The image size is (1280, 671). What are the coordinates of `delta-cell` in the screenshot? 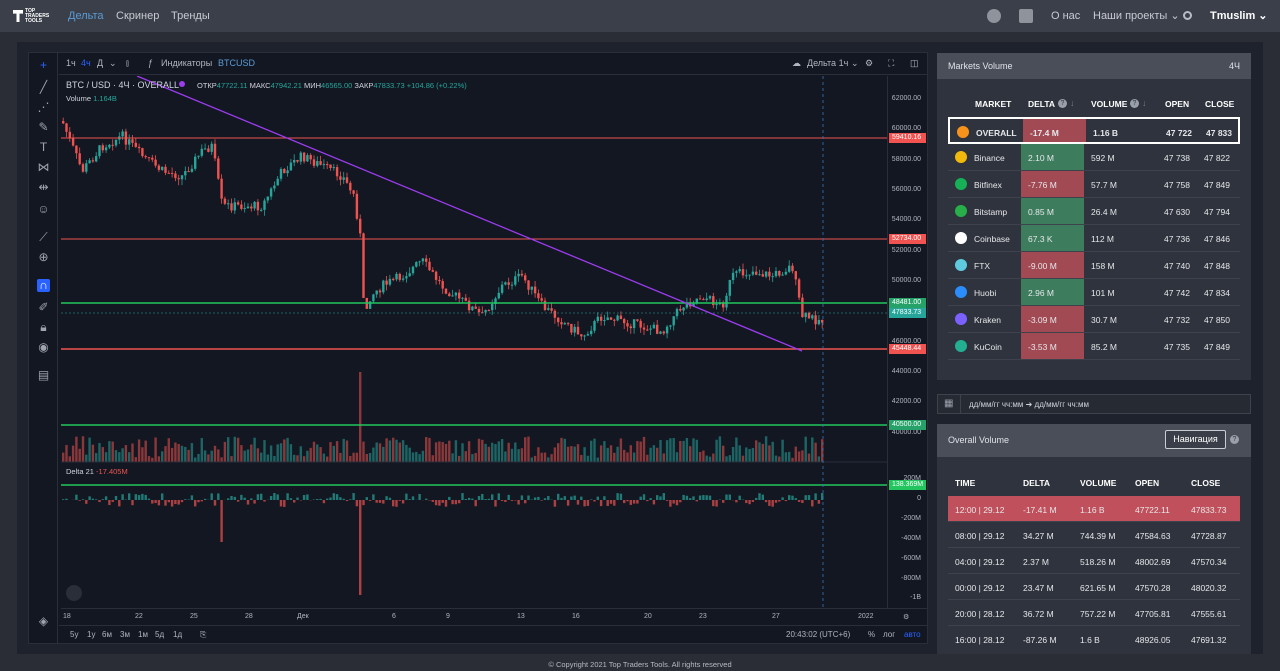 It's located at (1052, 346).